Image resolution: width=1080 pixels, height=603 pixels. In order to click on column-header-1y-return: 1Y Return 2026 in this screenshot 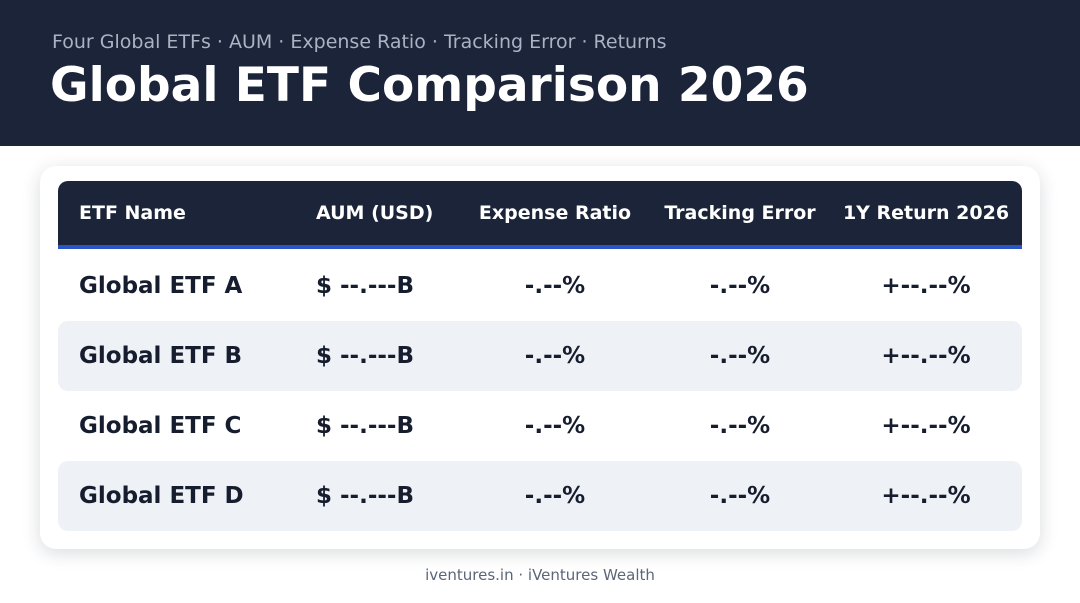, I will do `click(926, 213)`.